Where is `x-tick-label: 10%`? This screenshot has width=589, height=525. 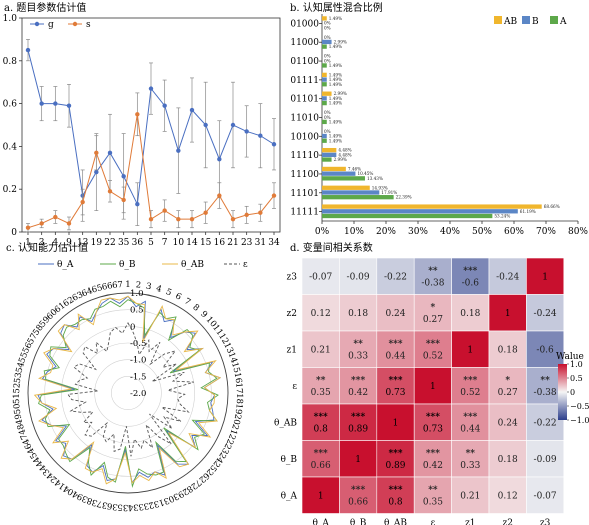 x-tick-label: 10% is located at coordinates (354, 232).